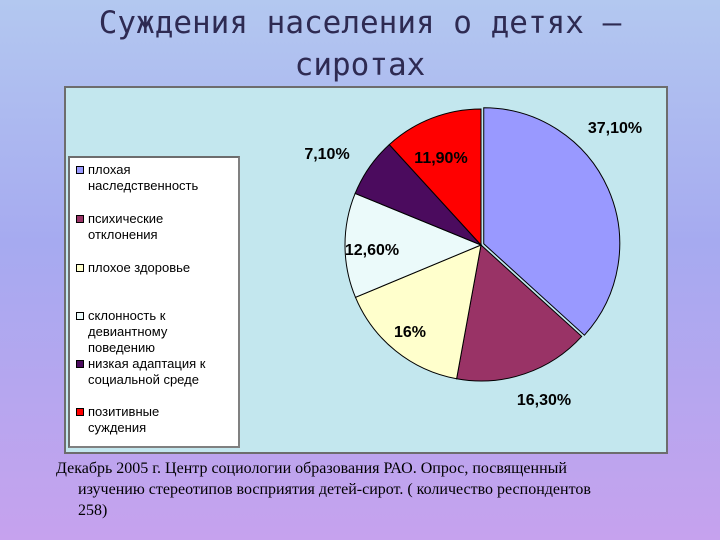 This screenshot has height=540, width=720. What do you see at coordinates (128, 331) in the screenshot?
I see `legend-label-deviant-2: девиантному` at bounding box center [128, 331].